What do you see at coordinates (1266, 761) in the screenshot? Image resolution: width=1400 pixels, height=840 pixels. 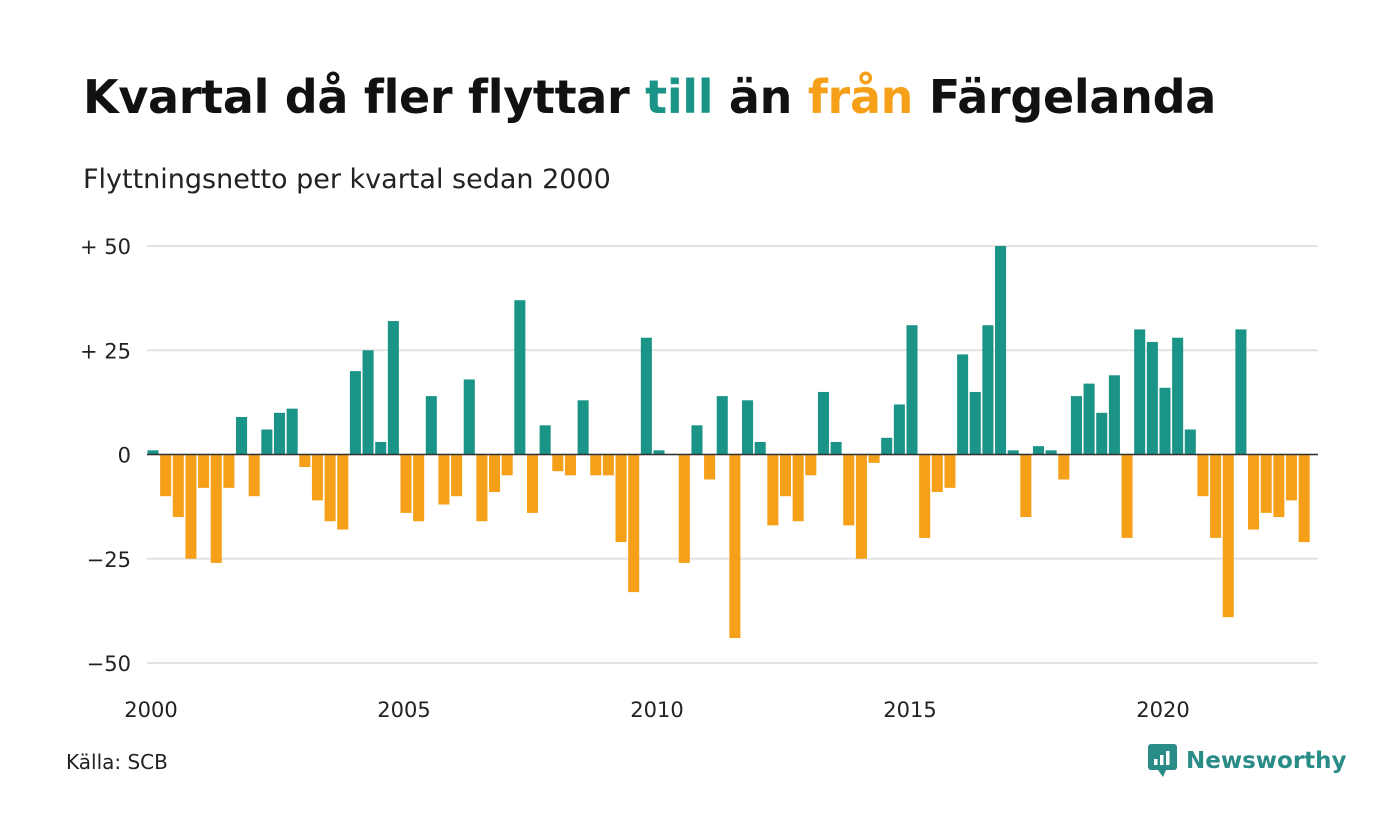 I see `brand-name: Newsworthy` at bounding box center [1266, 761].